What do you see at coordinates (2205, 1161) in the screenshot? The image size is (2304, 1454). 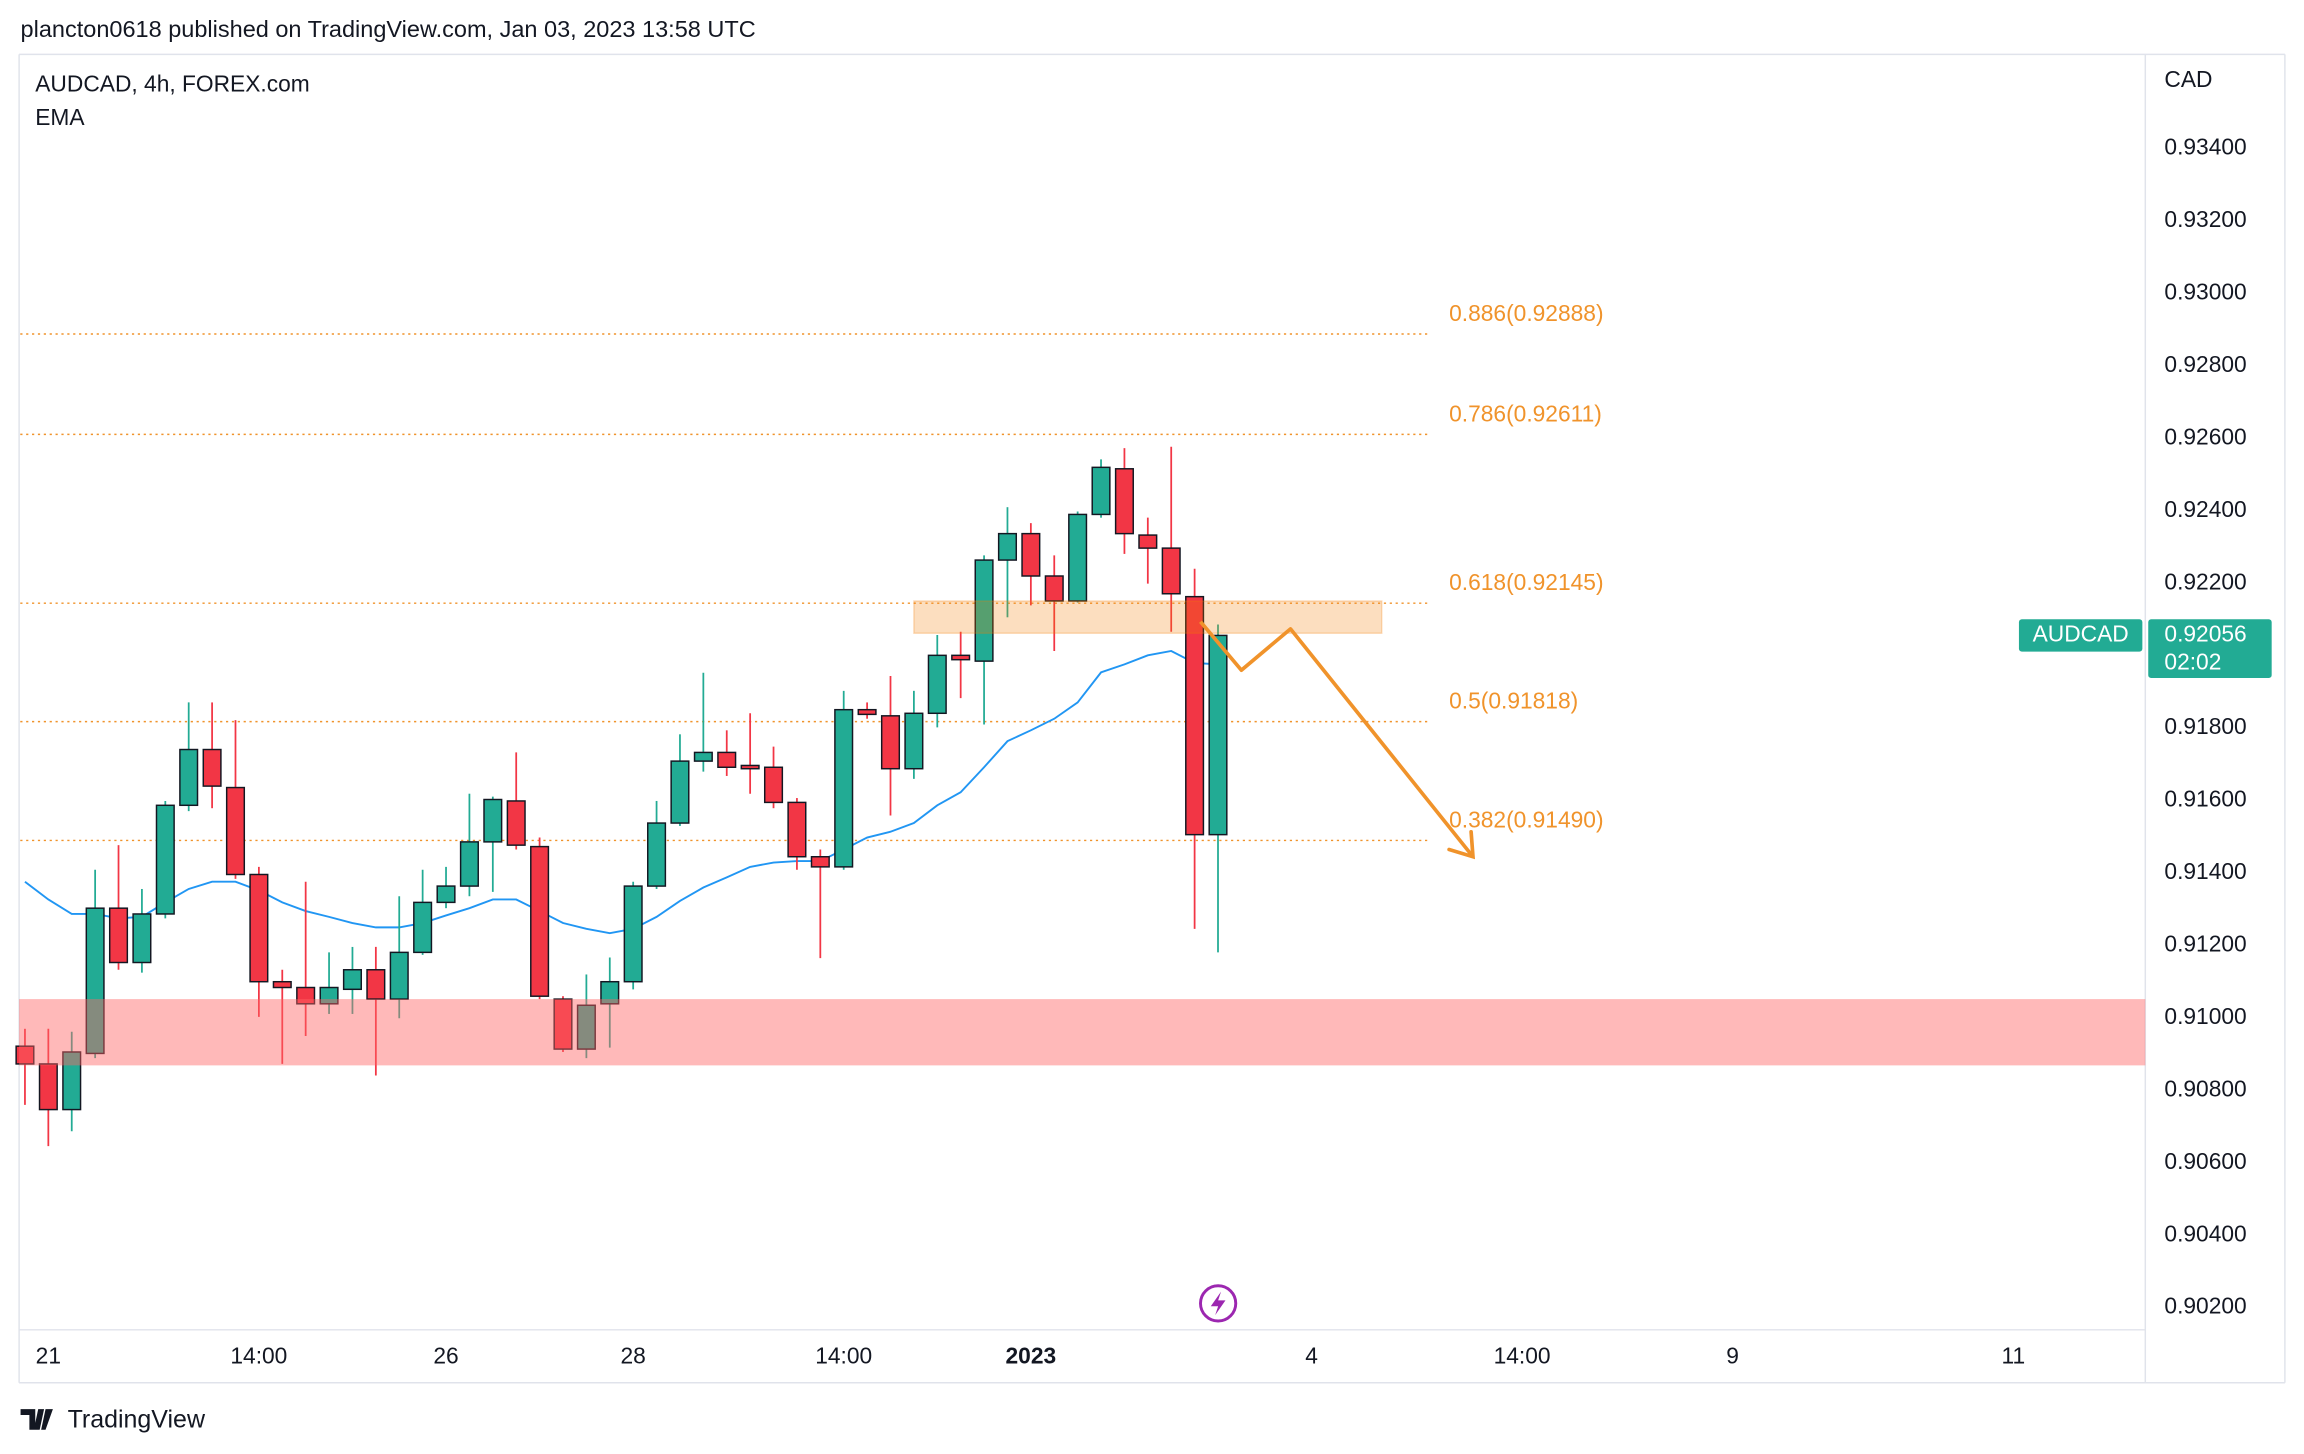 I see `y-tick-label: 0.90600` at bounding box center [2205, 1161].